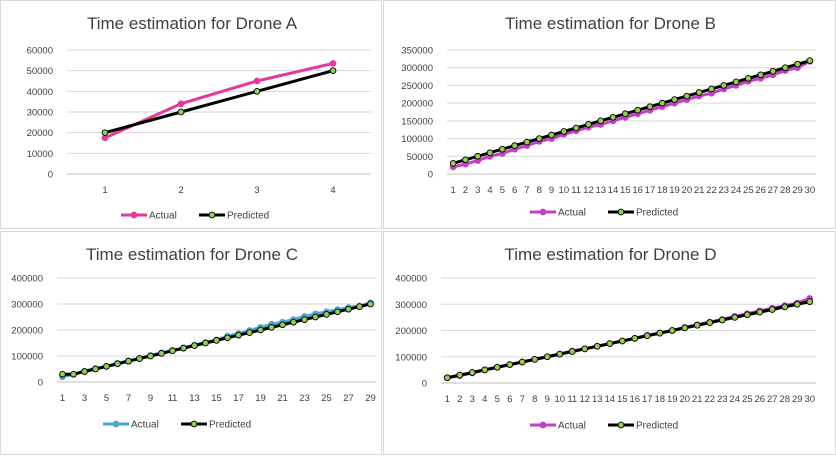 The height and width of the screenshot is (456, 836). What do you see at coordinates (40, 51) in the screenshot?
I see `y-tick-label: 60000` at bounding box center [40, 51].